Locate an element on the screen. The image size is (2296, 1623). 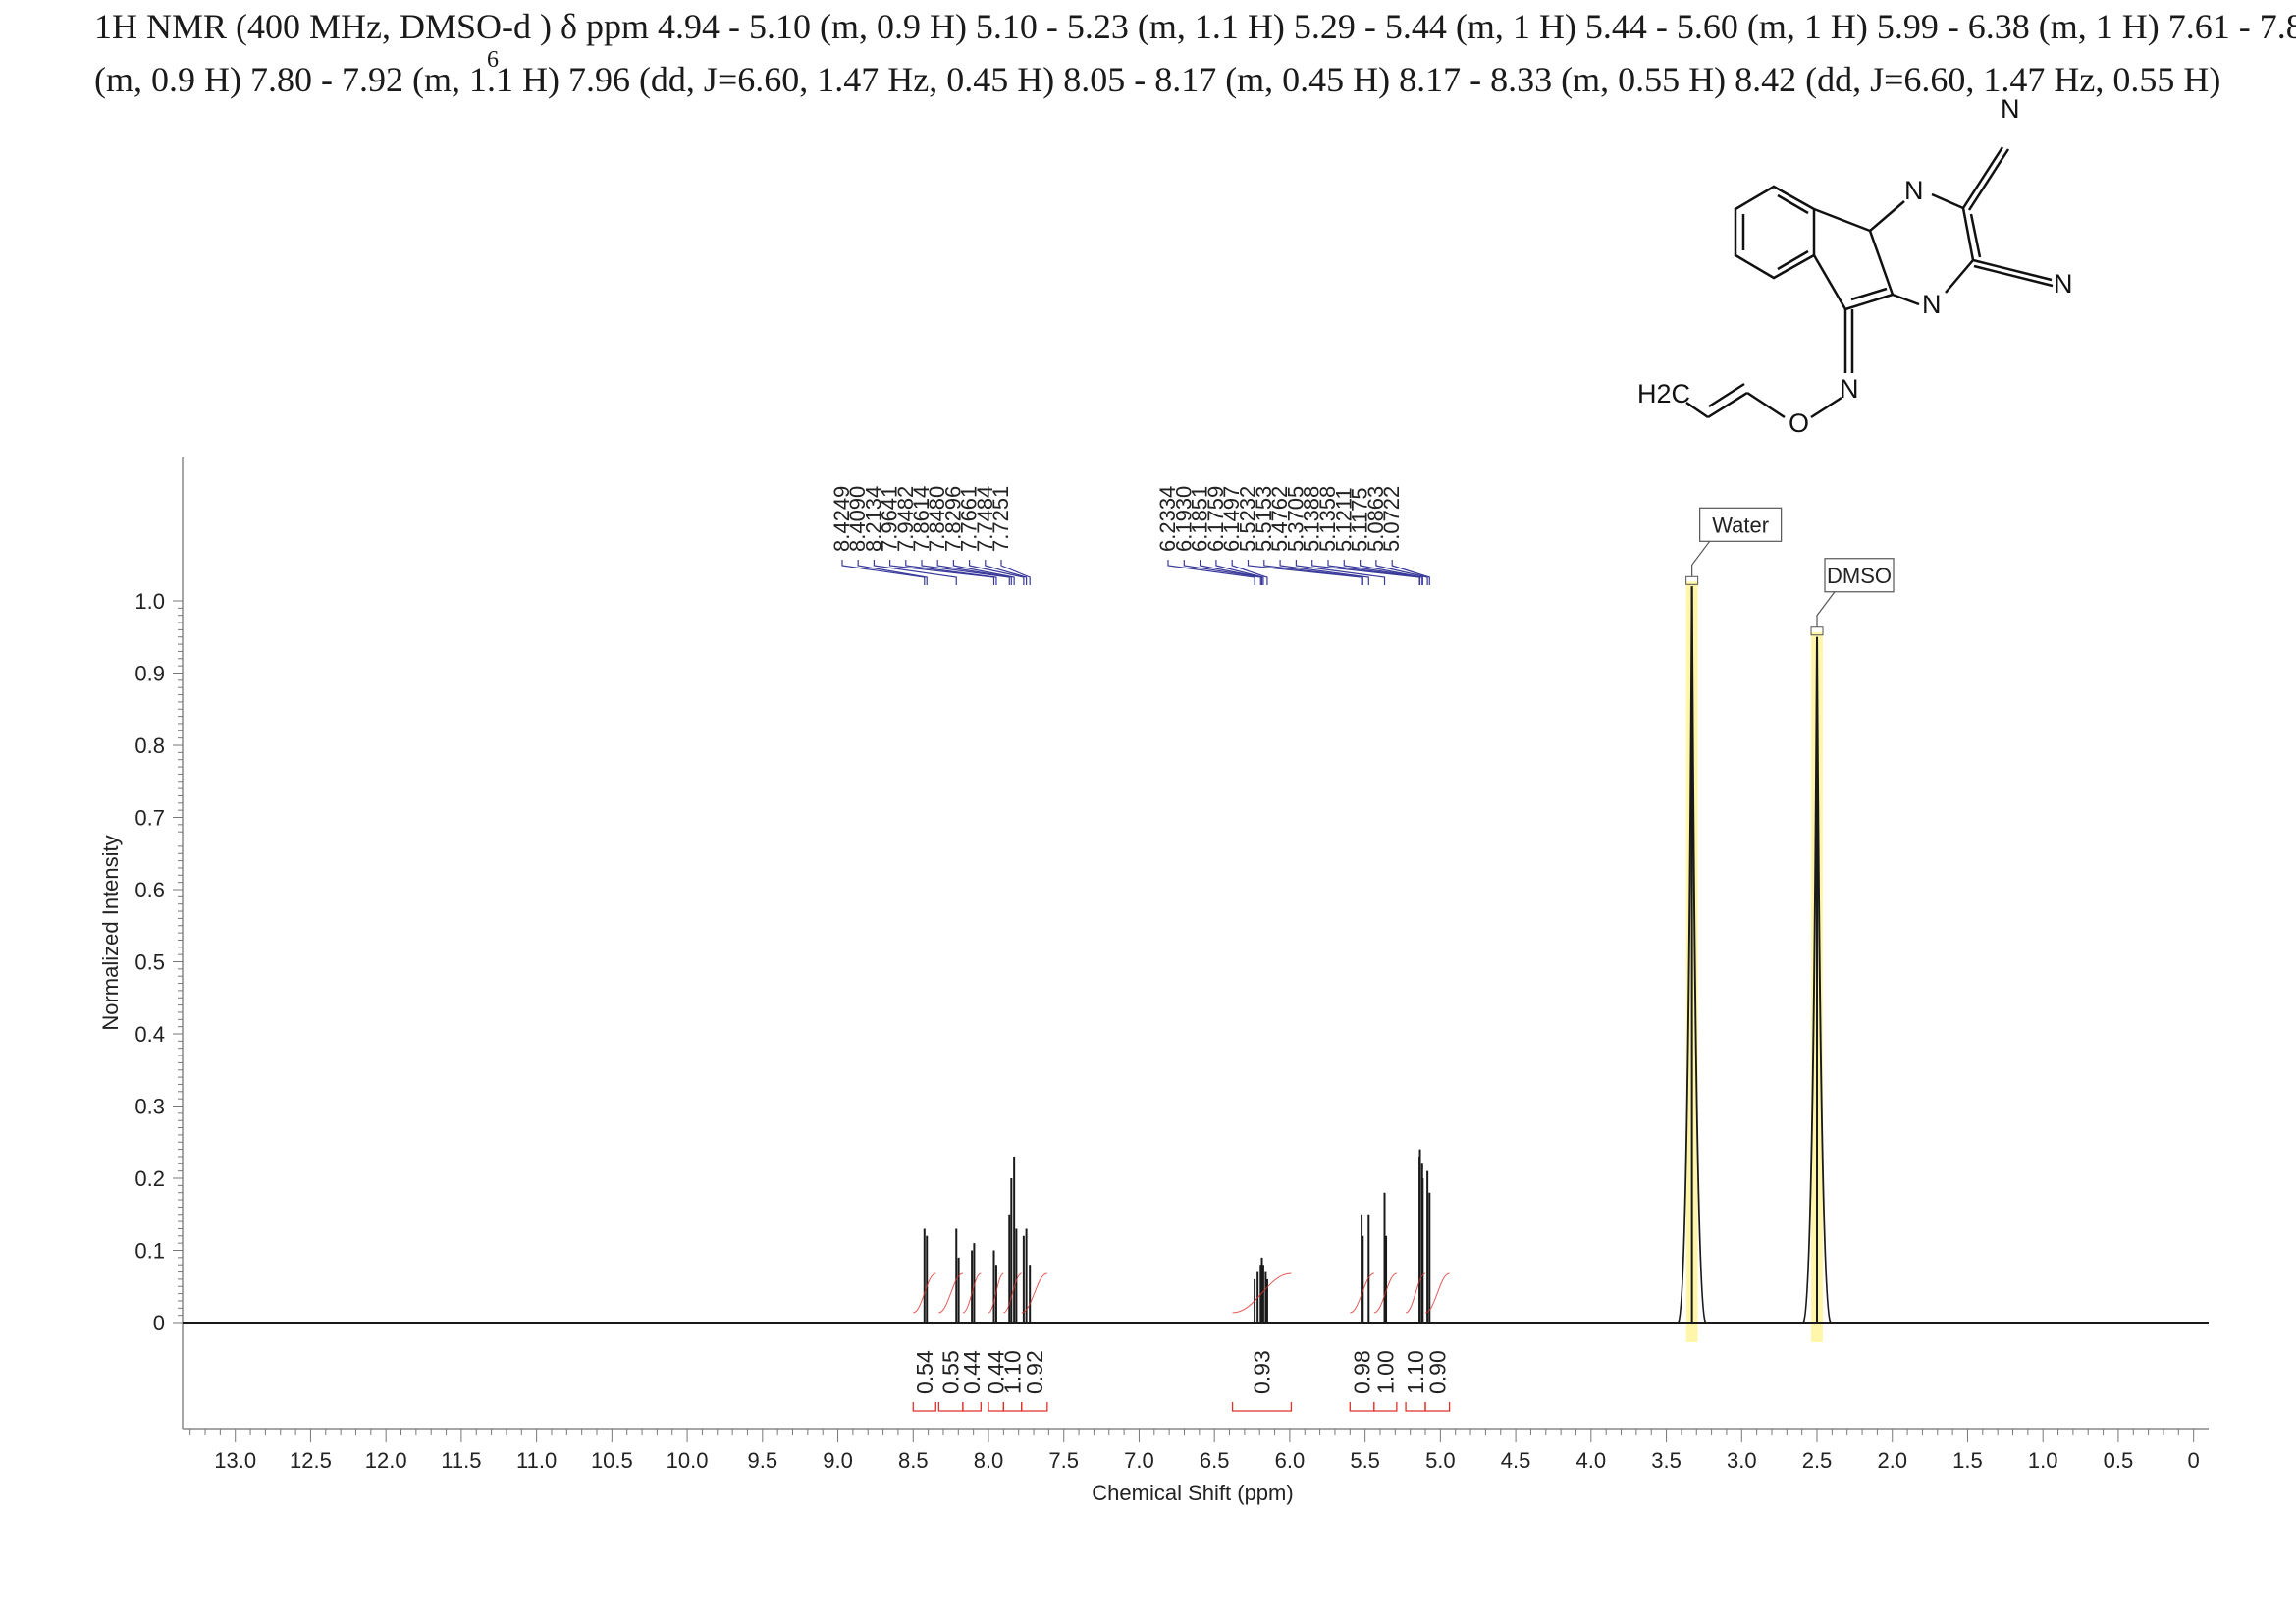
atom-label-n2: N is located at coordinates (1932, 304).